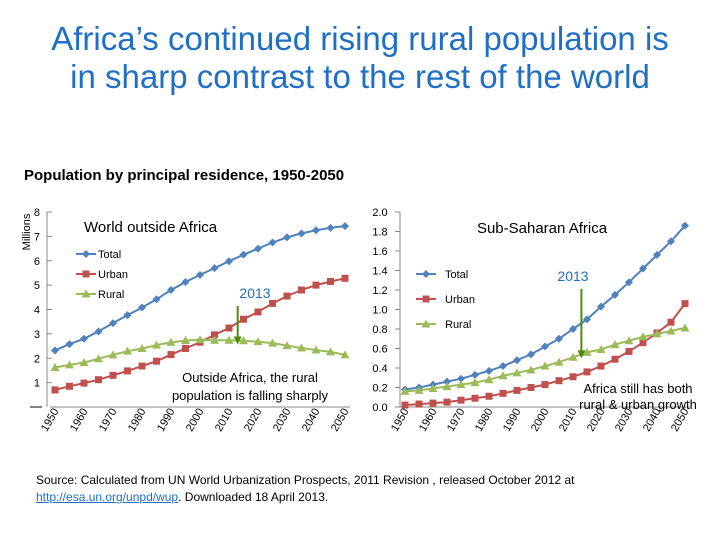  Describe the element at coordinates (250, 377) in the screenshot. I see `annotation-line1-outside: Outside Africa, the rural` at that location.